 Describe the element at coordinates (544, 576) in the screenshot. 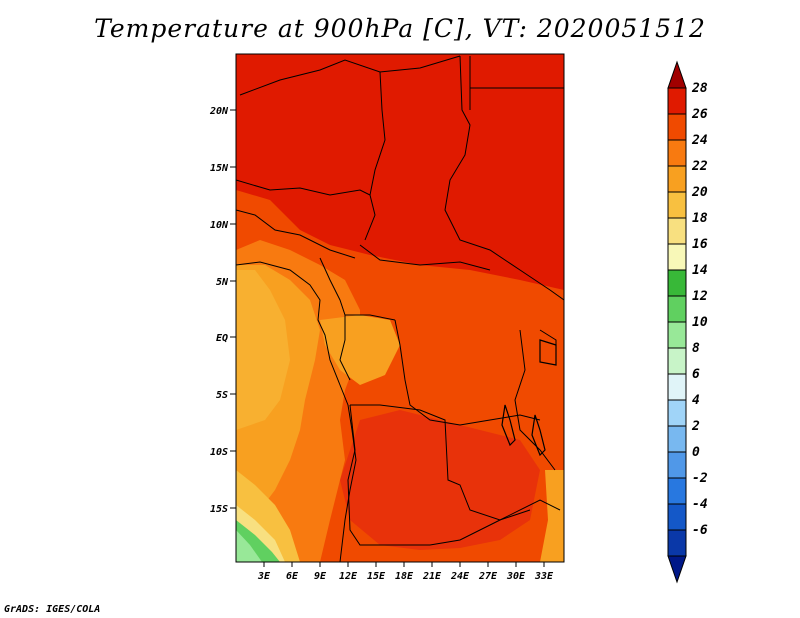

I see `lon-label: 33E` at that location.